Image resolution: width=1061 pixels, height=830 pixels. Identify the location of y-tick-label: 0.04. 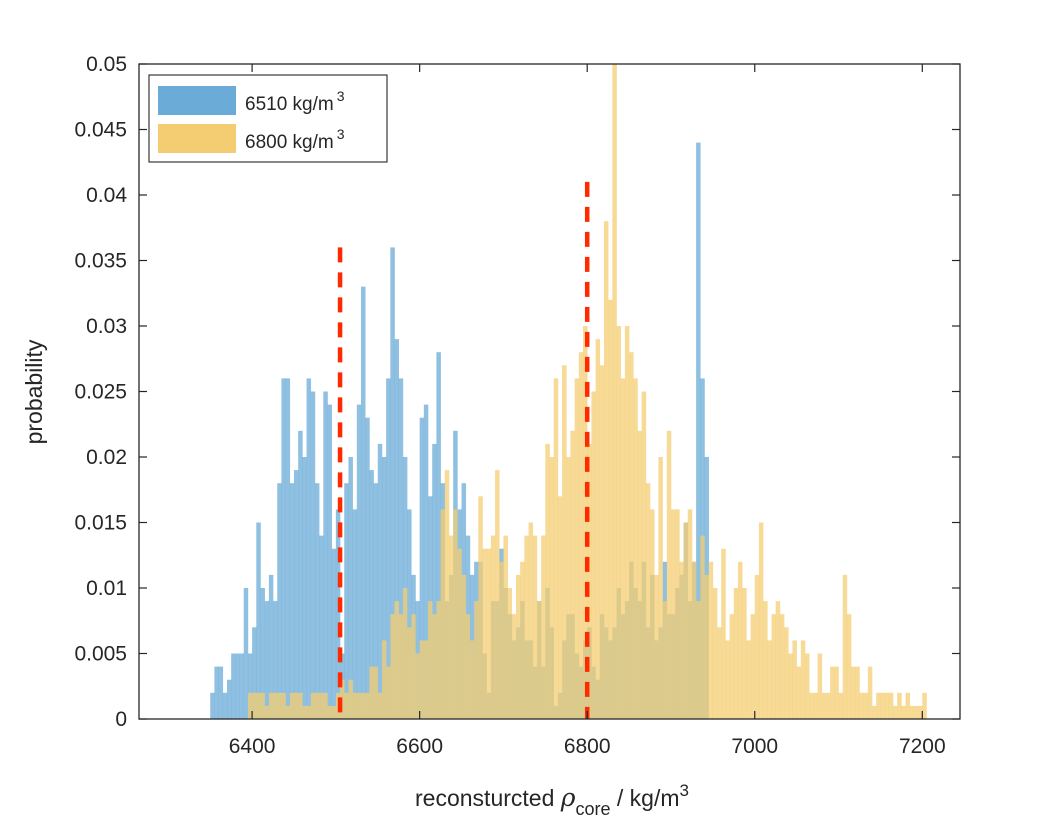
(106, 195).